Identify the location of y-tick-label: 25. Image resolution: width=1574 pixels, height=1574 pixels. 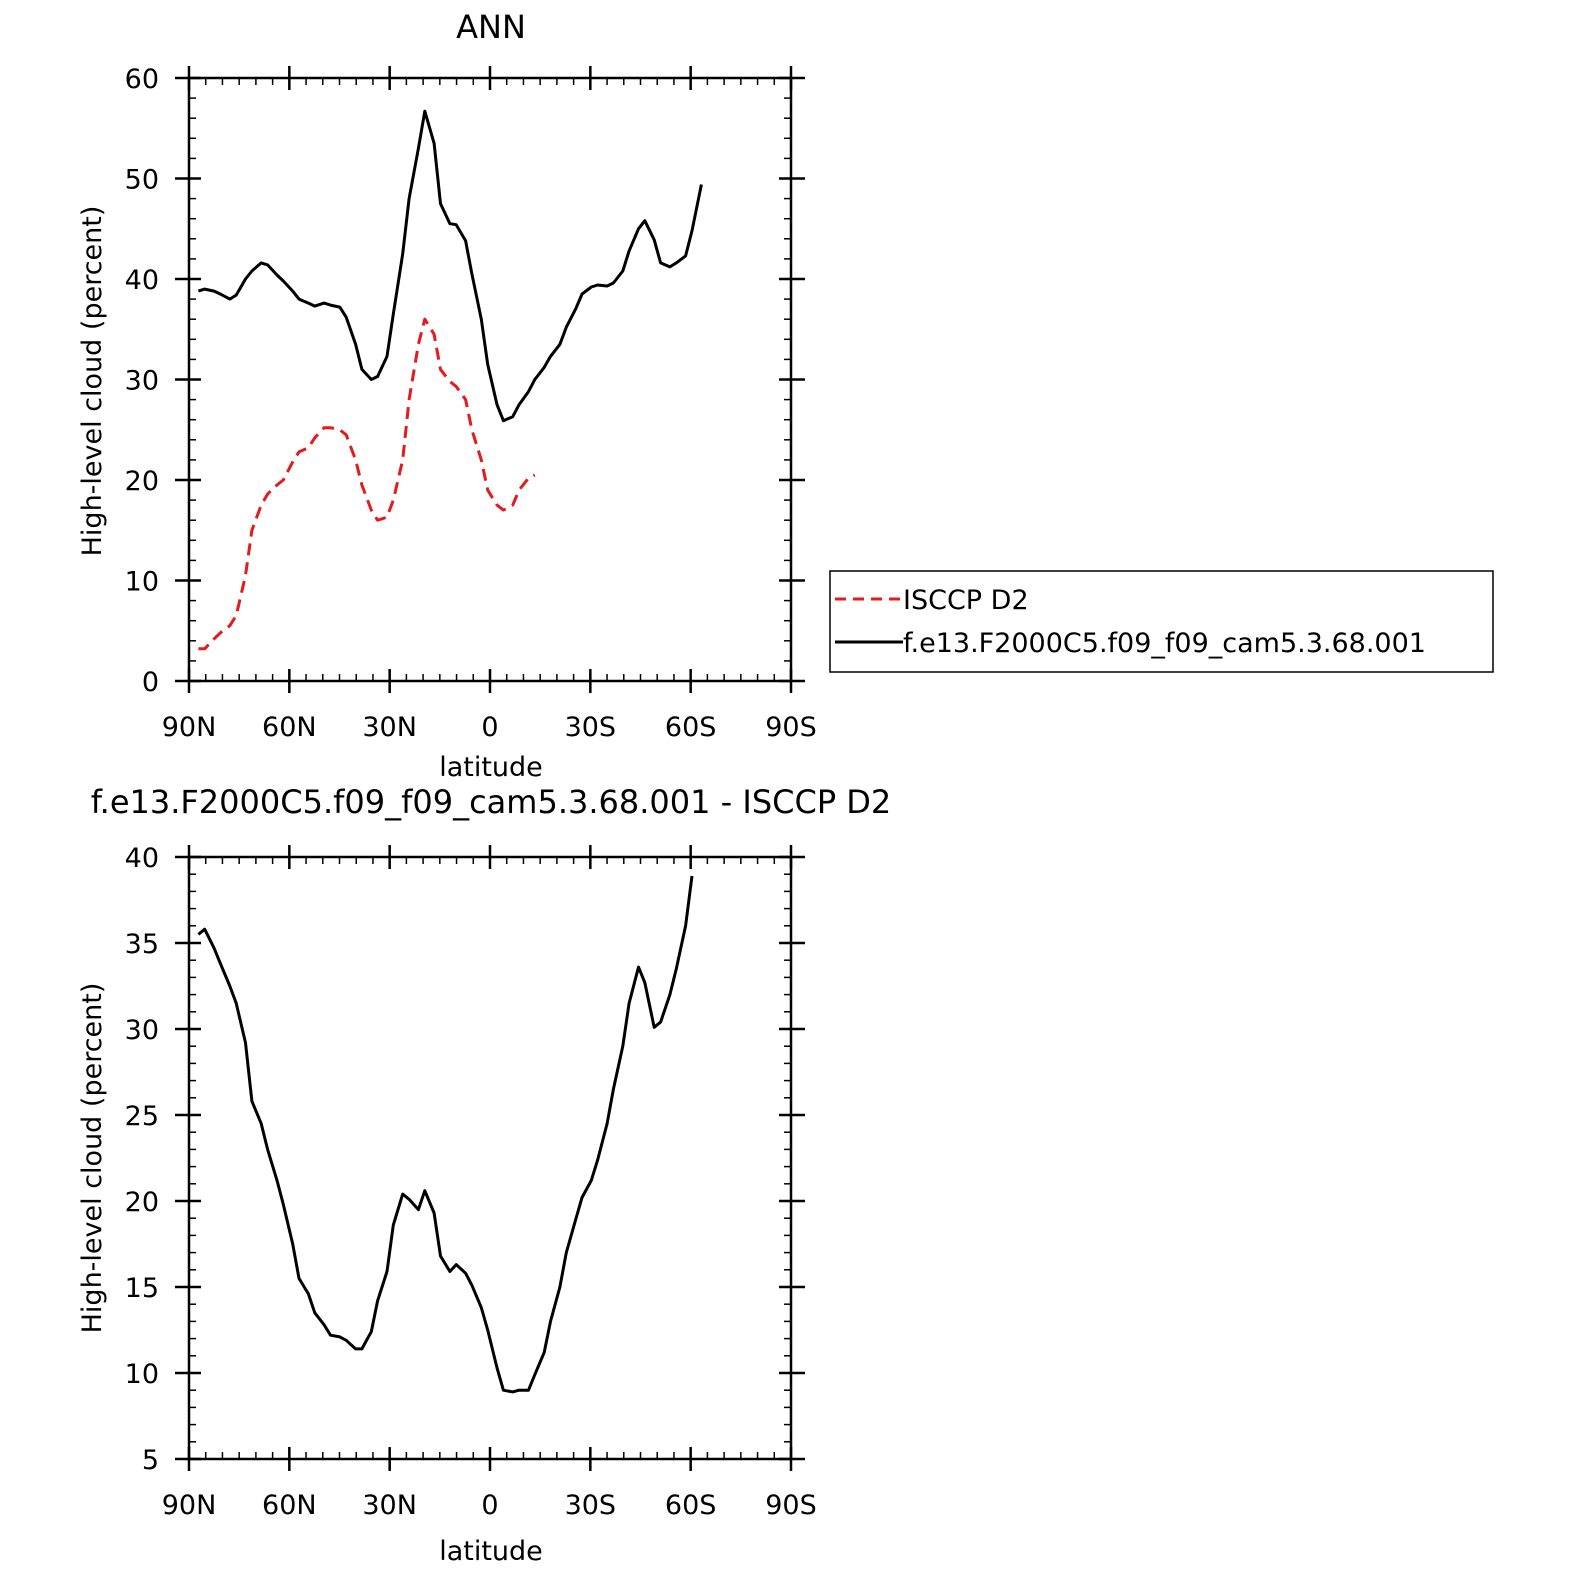
(142, 1116).